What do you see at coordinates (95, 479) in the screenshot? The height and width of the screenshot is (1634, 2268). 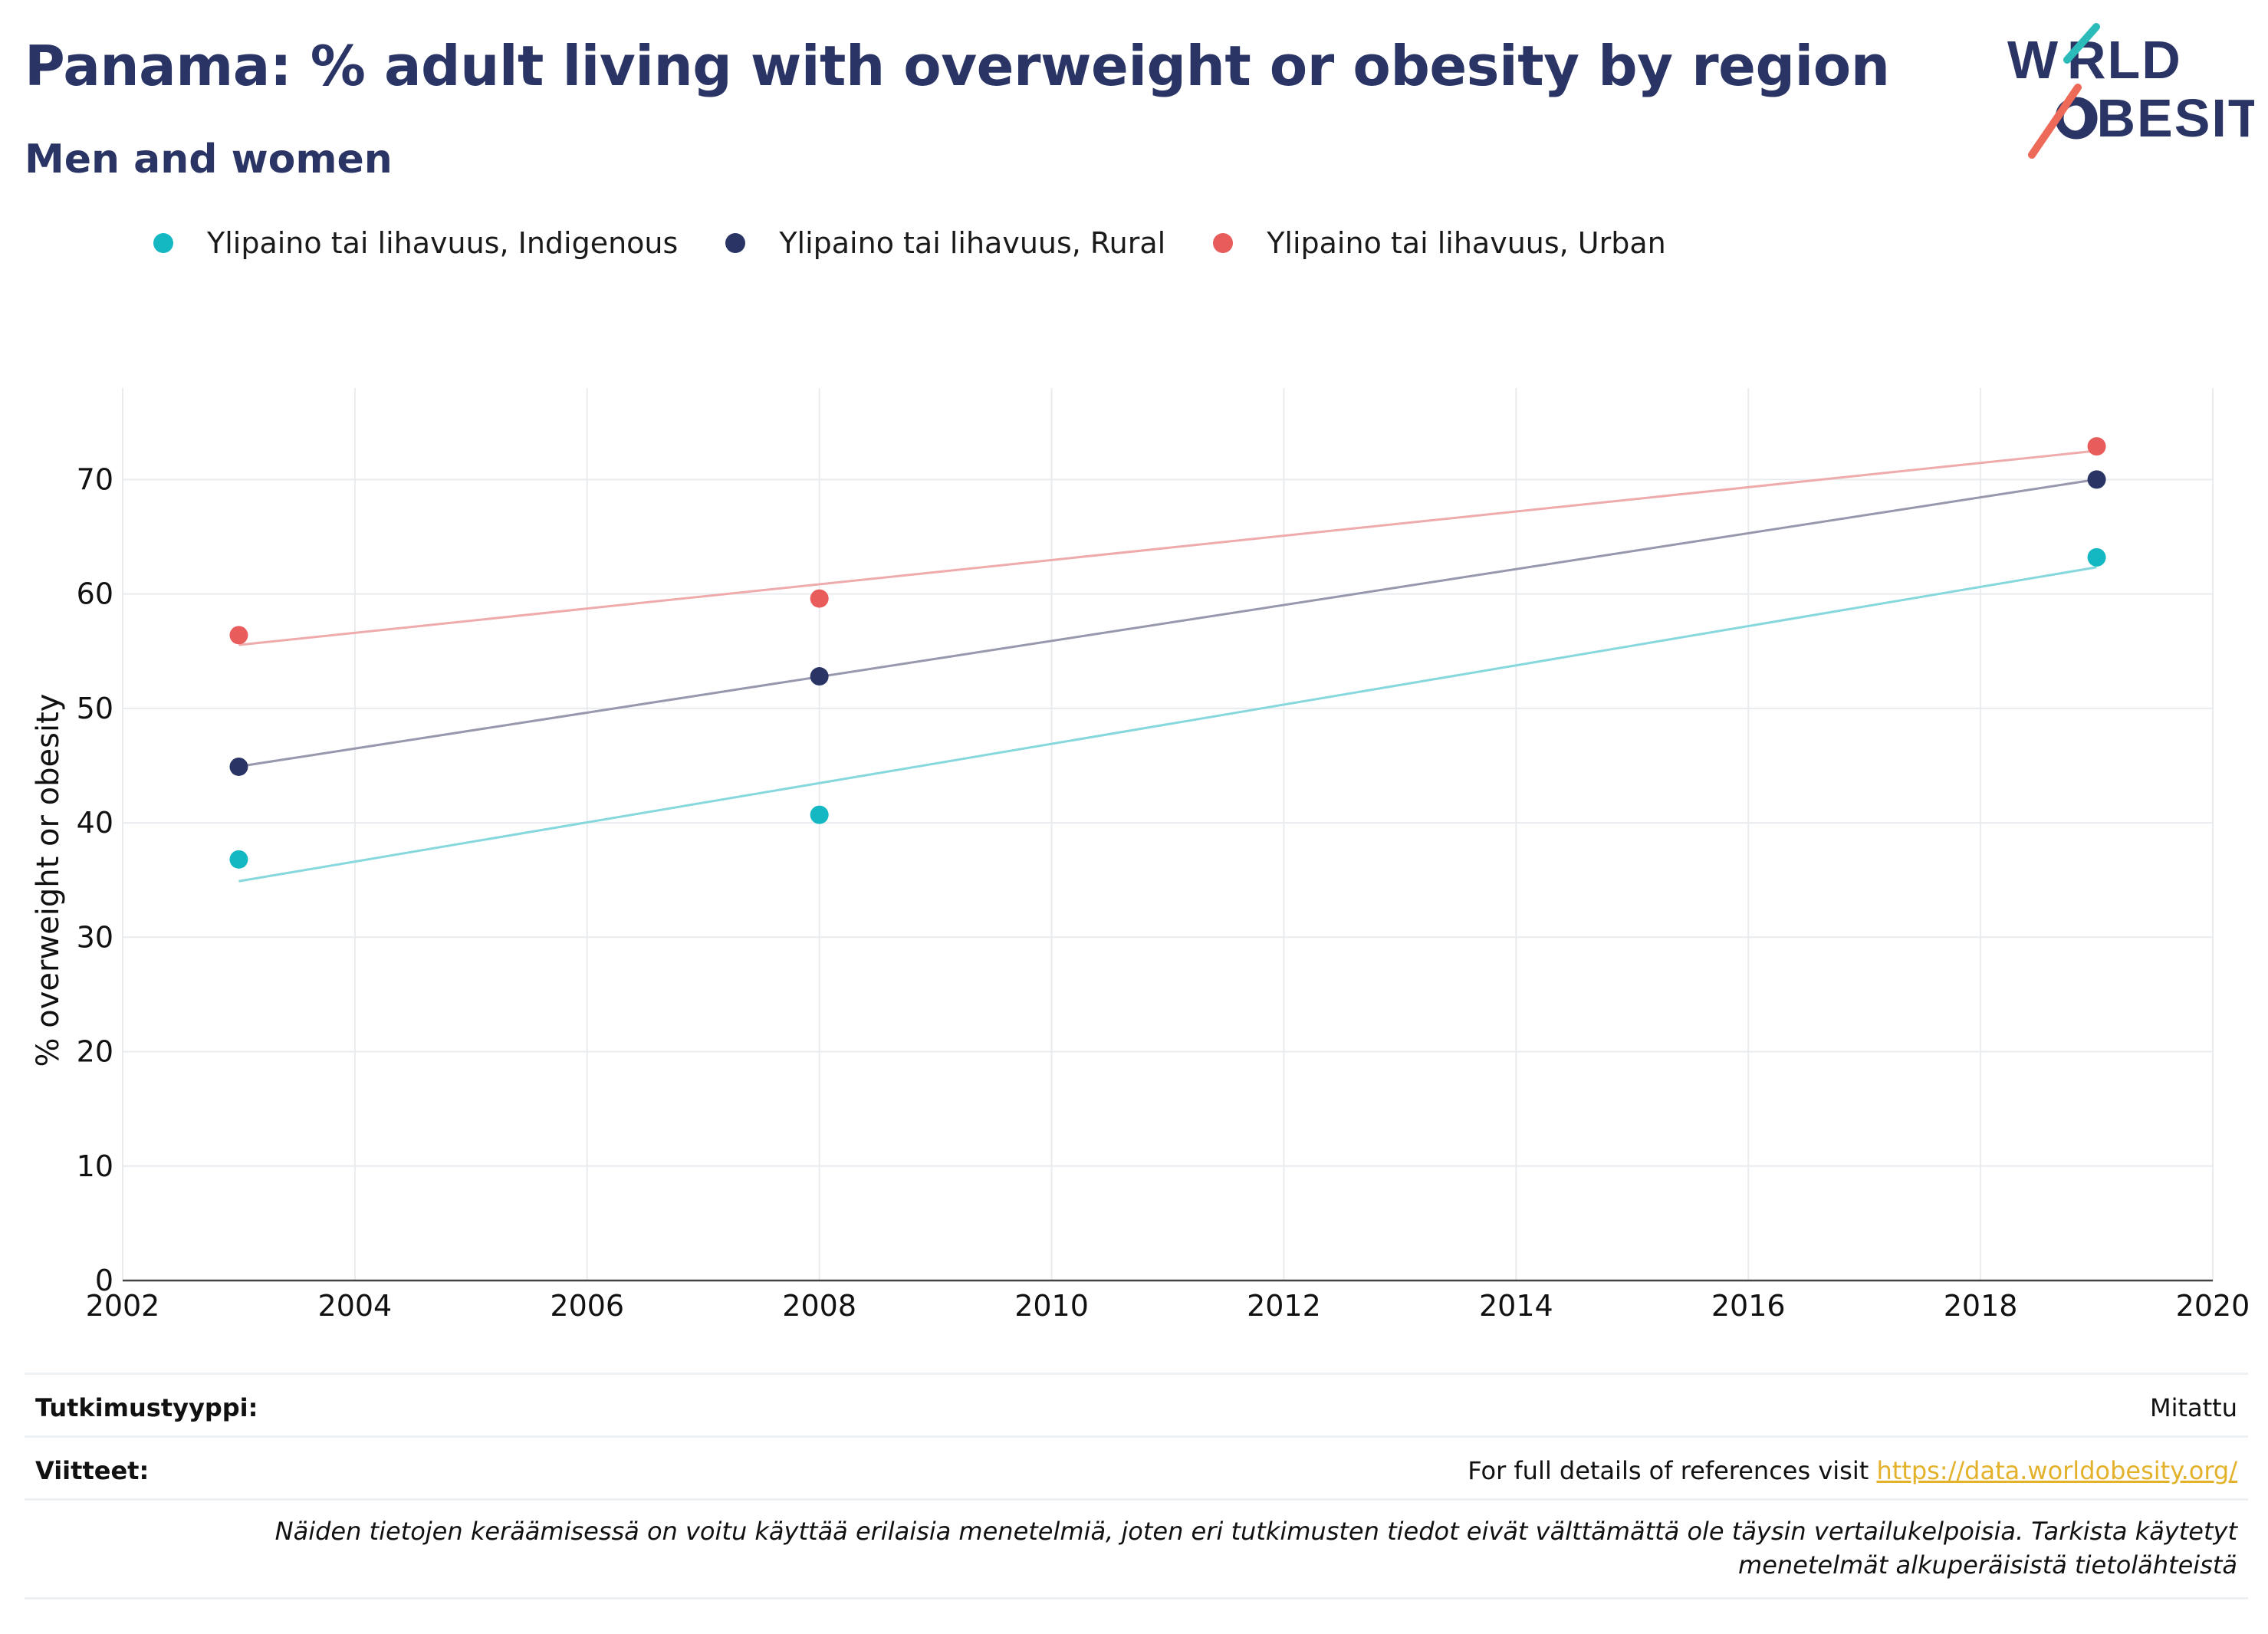 I see `y-tick-label: 70` at bounding box center [95, 479].